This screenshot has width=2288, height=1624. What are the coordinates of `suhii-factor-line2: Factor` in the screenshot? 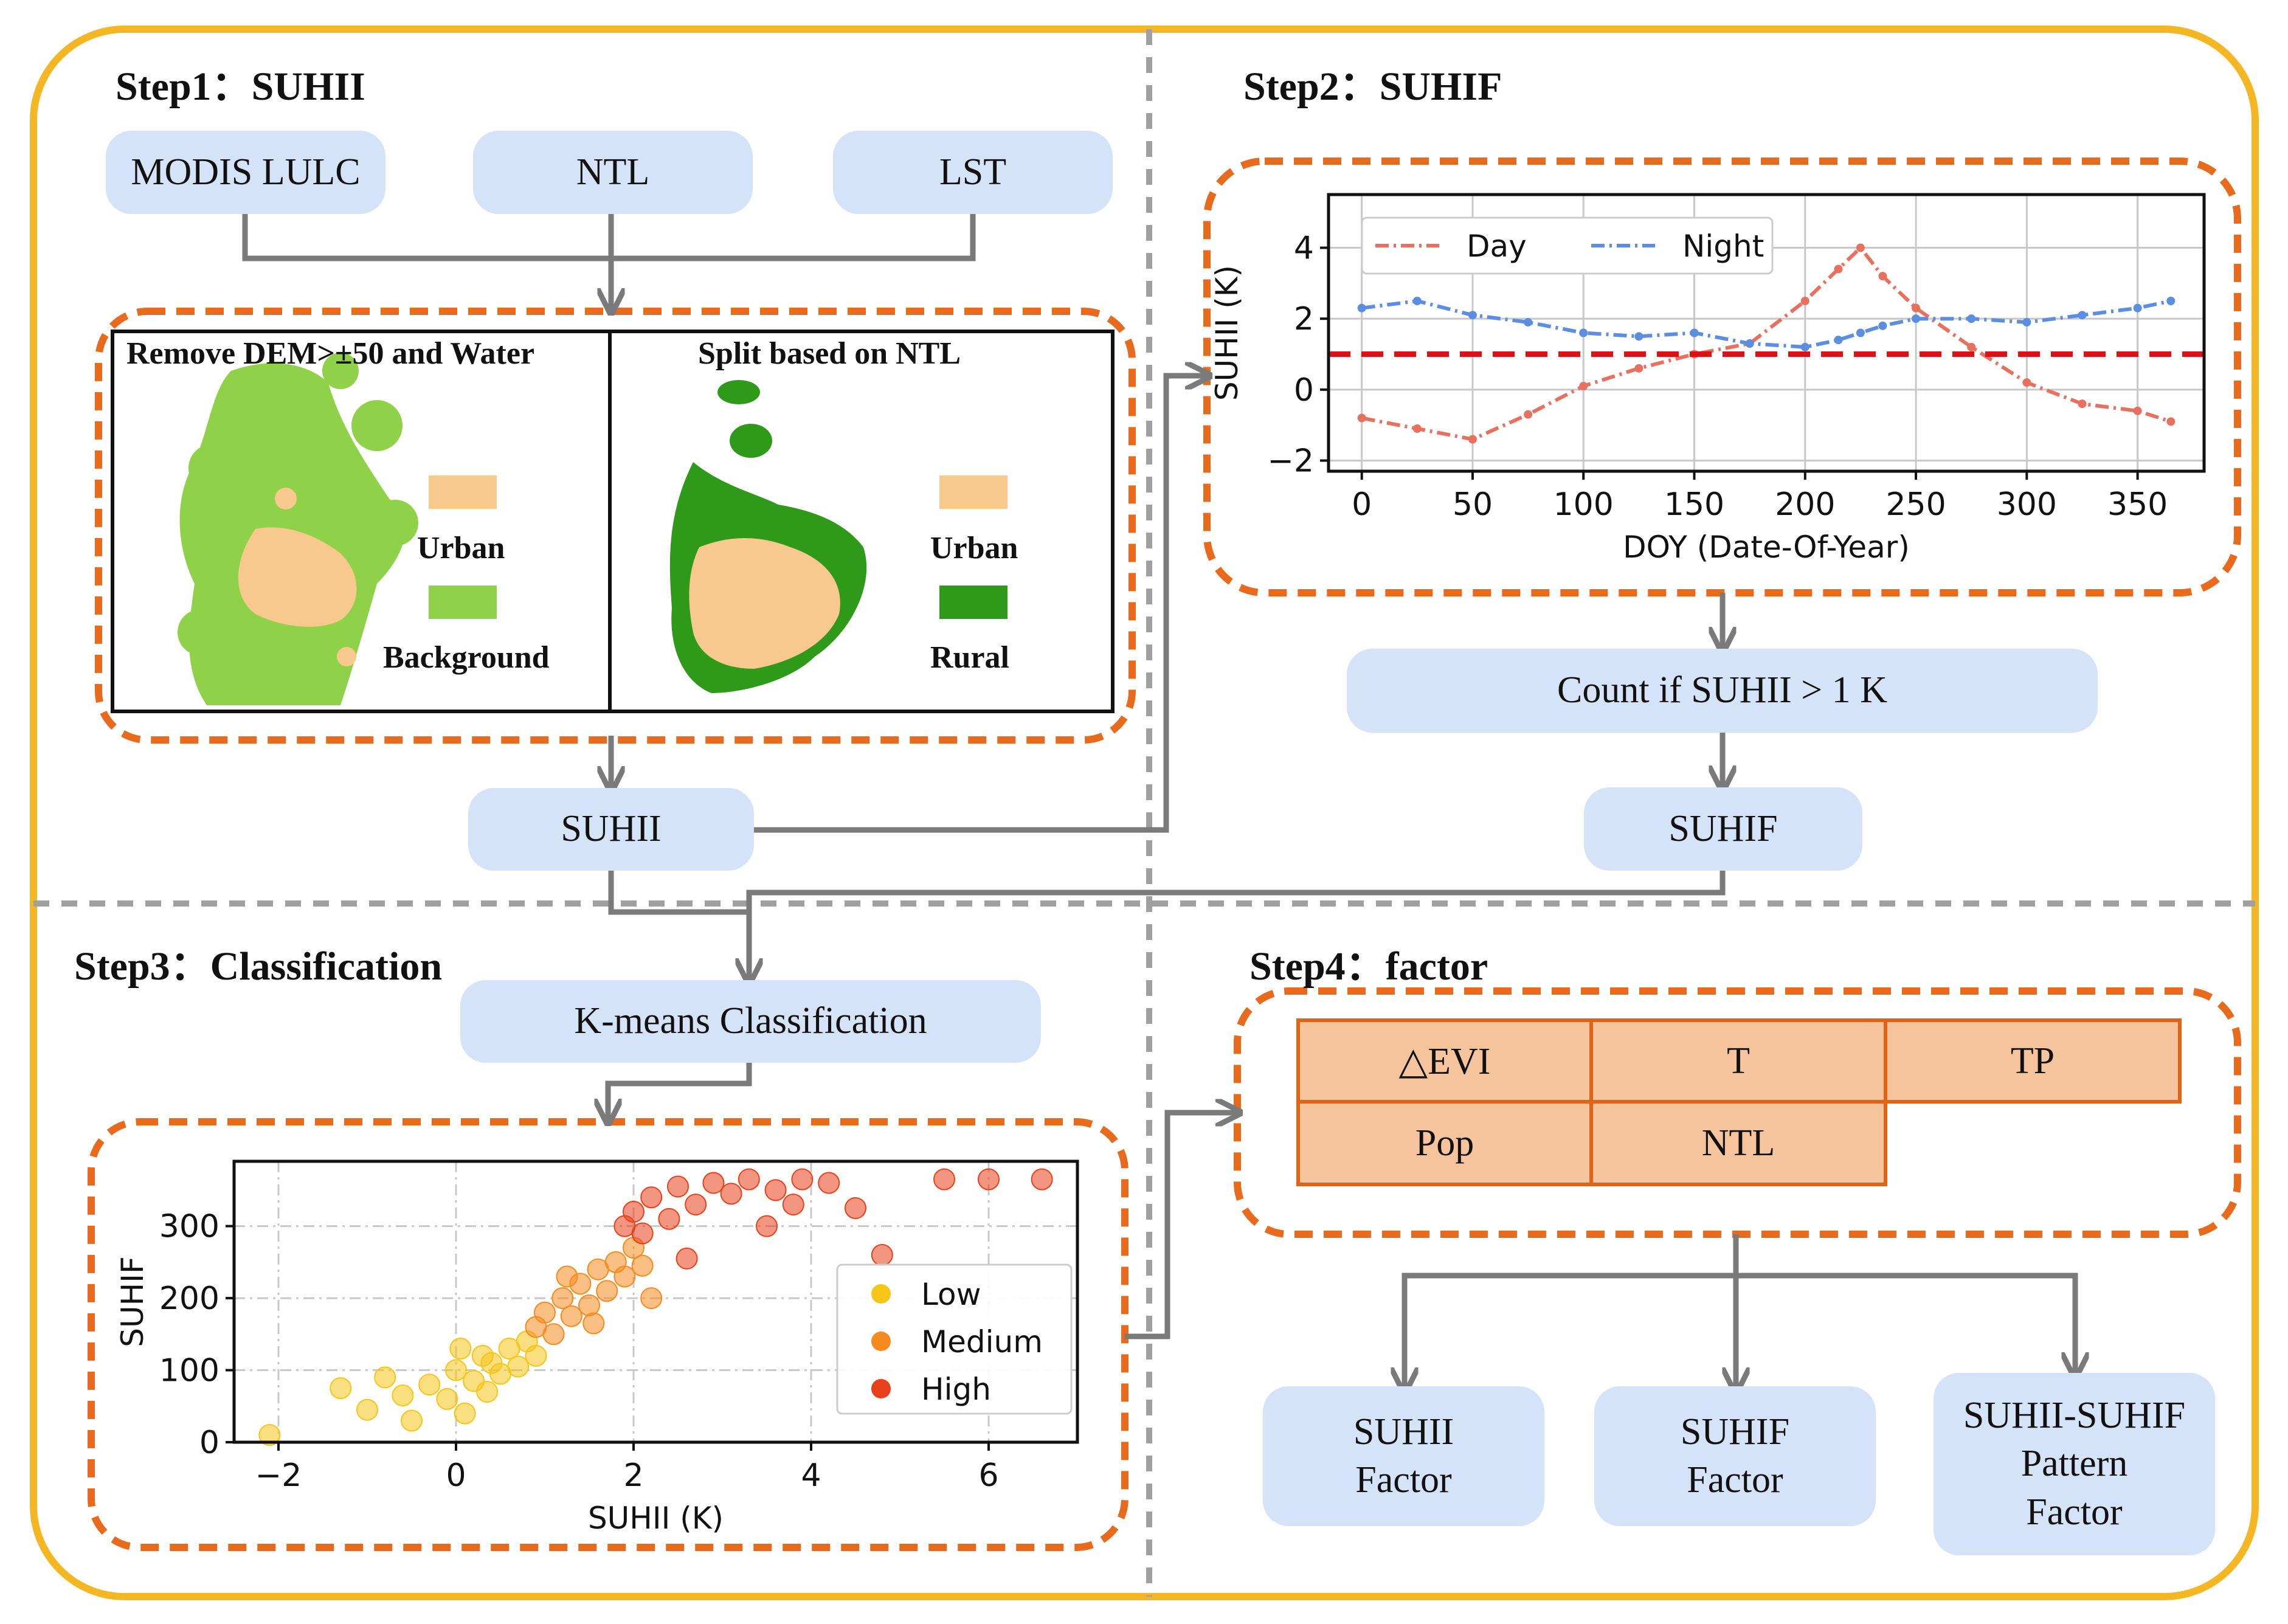 It's located at (1403, 1480).